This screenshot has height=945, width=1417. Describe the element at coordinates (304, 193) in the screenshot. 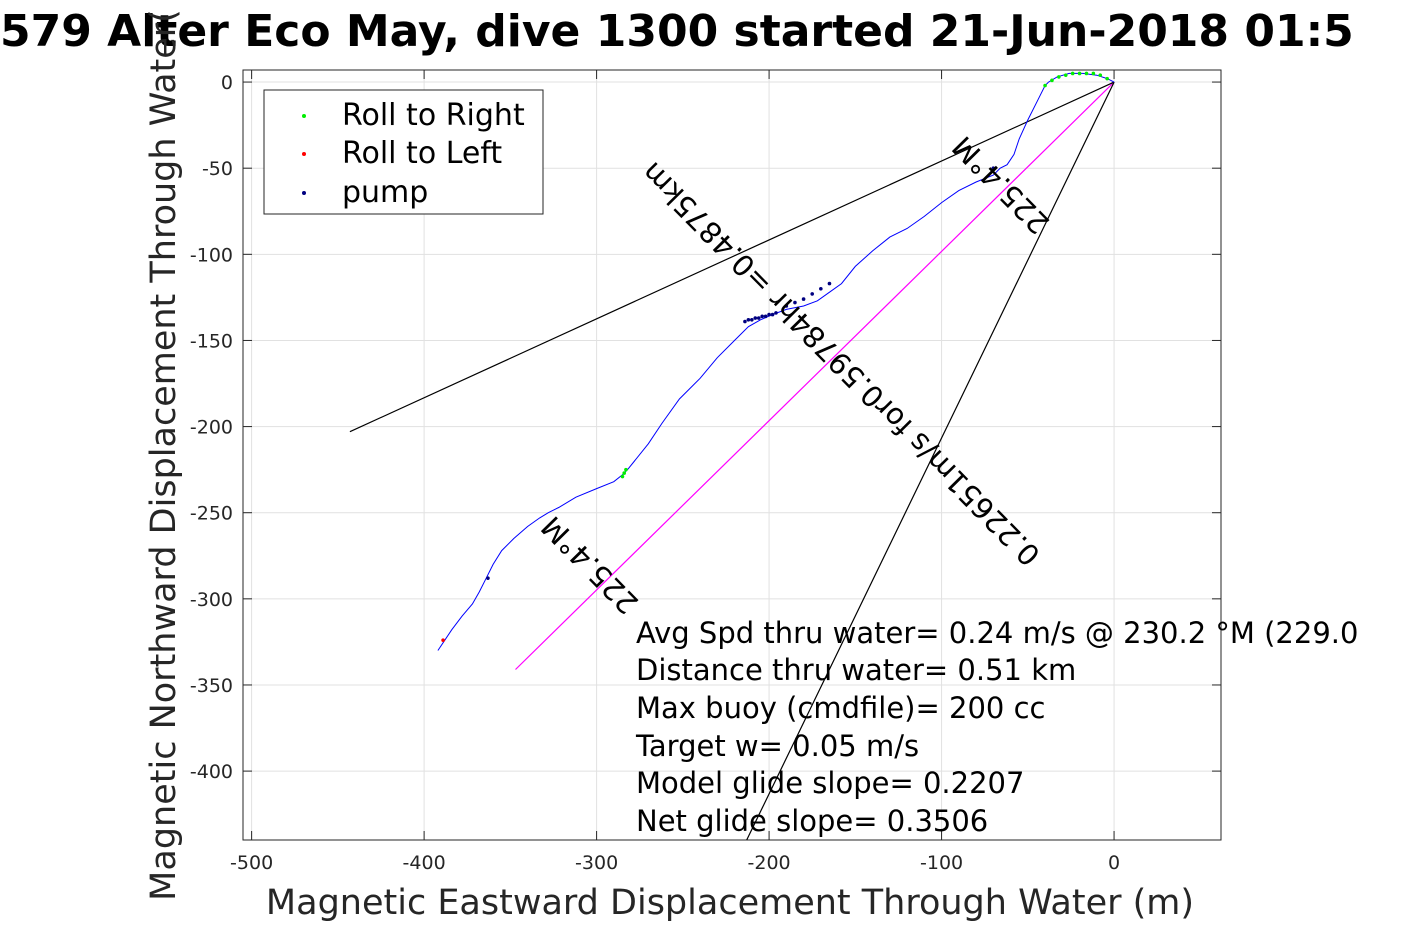

I see `legend-pump-marker` at that location.